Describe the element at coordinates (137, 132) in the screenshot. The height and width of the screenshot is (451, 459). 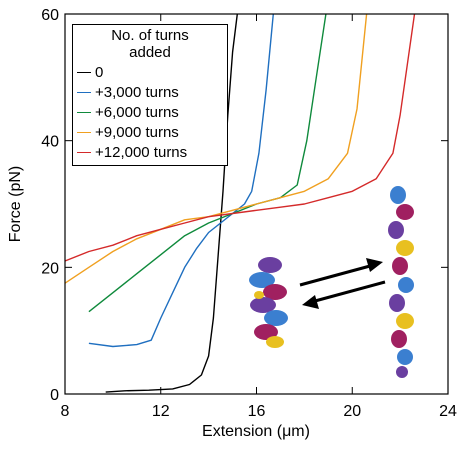
I see `legend-label: +9,000 turns` at that location.